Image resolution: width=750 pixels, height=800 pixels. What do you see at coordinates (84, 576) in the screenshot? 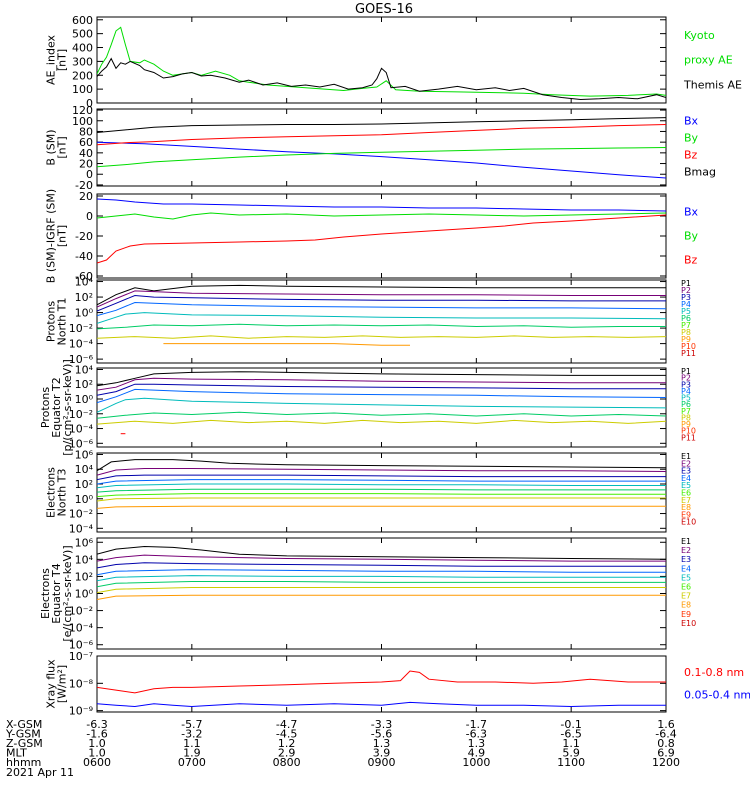
I see `y-tick-label: 10²` at bounding box center [84, 576].